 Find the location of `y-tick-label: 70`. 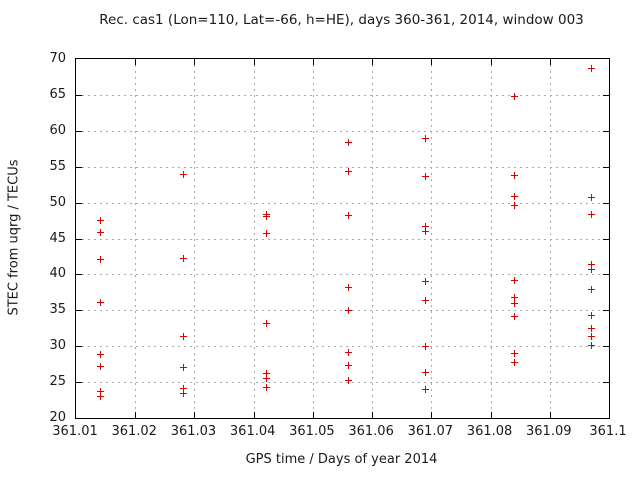

y-tick-label: 70 is located at coordinates (57, 58).